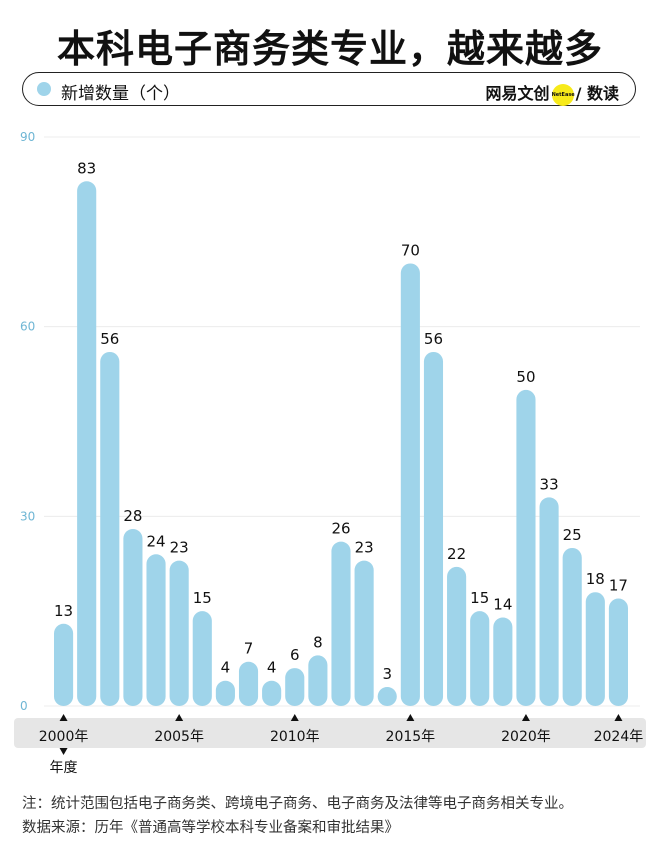  Describe the element at coordinates (595, 579) in the screenshot. I see `data-label: 18` at that location.